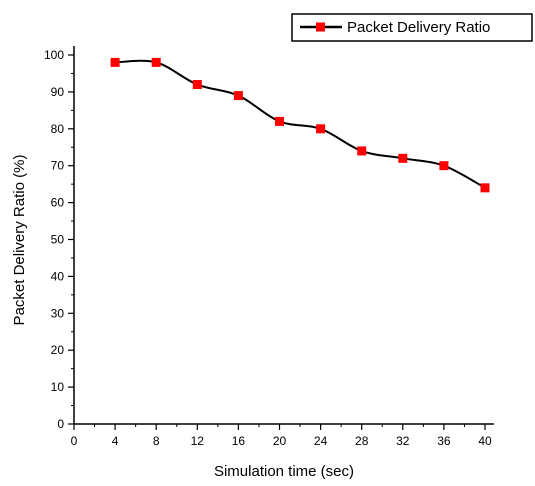 Image resolution: width=535 pixels, height=486 pixels. What do you see at coordinates (74, 441) in the screenshot?
I see `x-tick-label: 0` at bounding box center [74, 441].